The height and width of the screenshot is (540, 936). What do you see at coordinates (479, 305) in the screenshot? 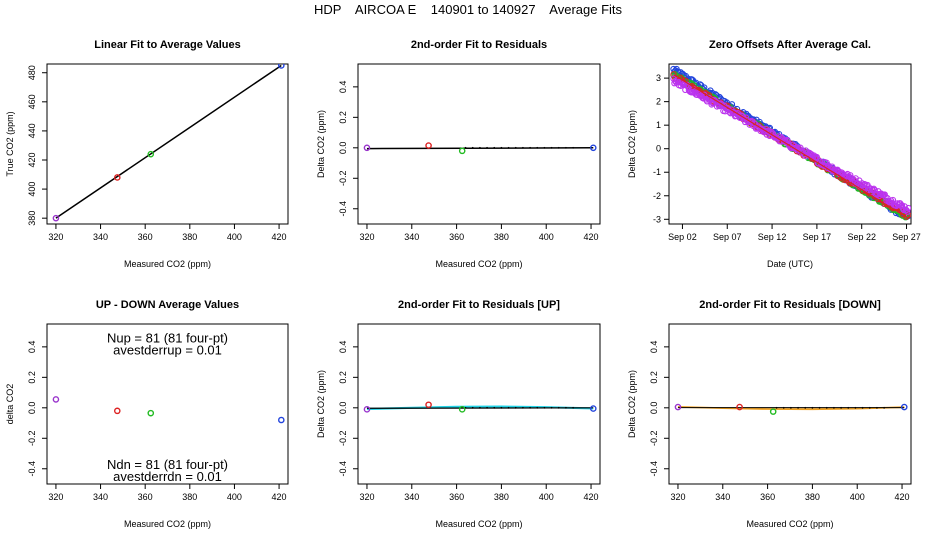
I see `panel-title: 2nd-order Fit to Residuals [UP]` at bounding box center [479, 305].